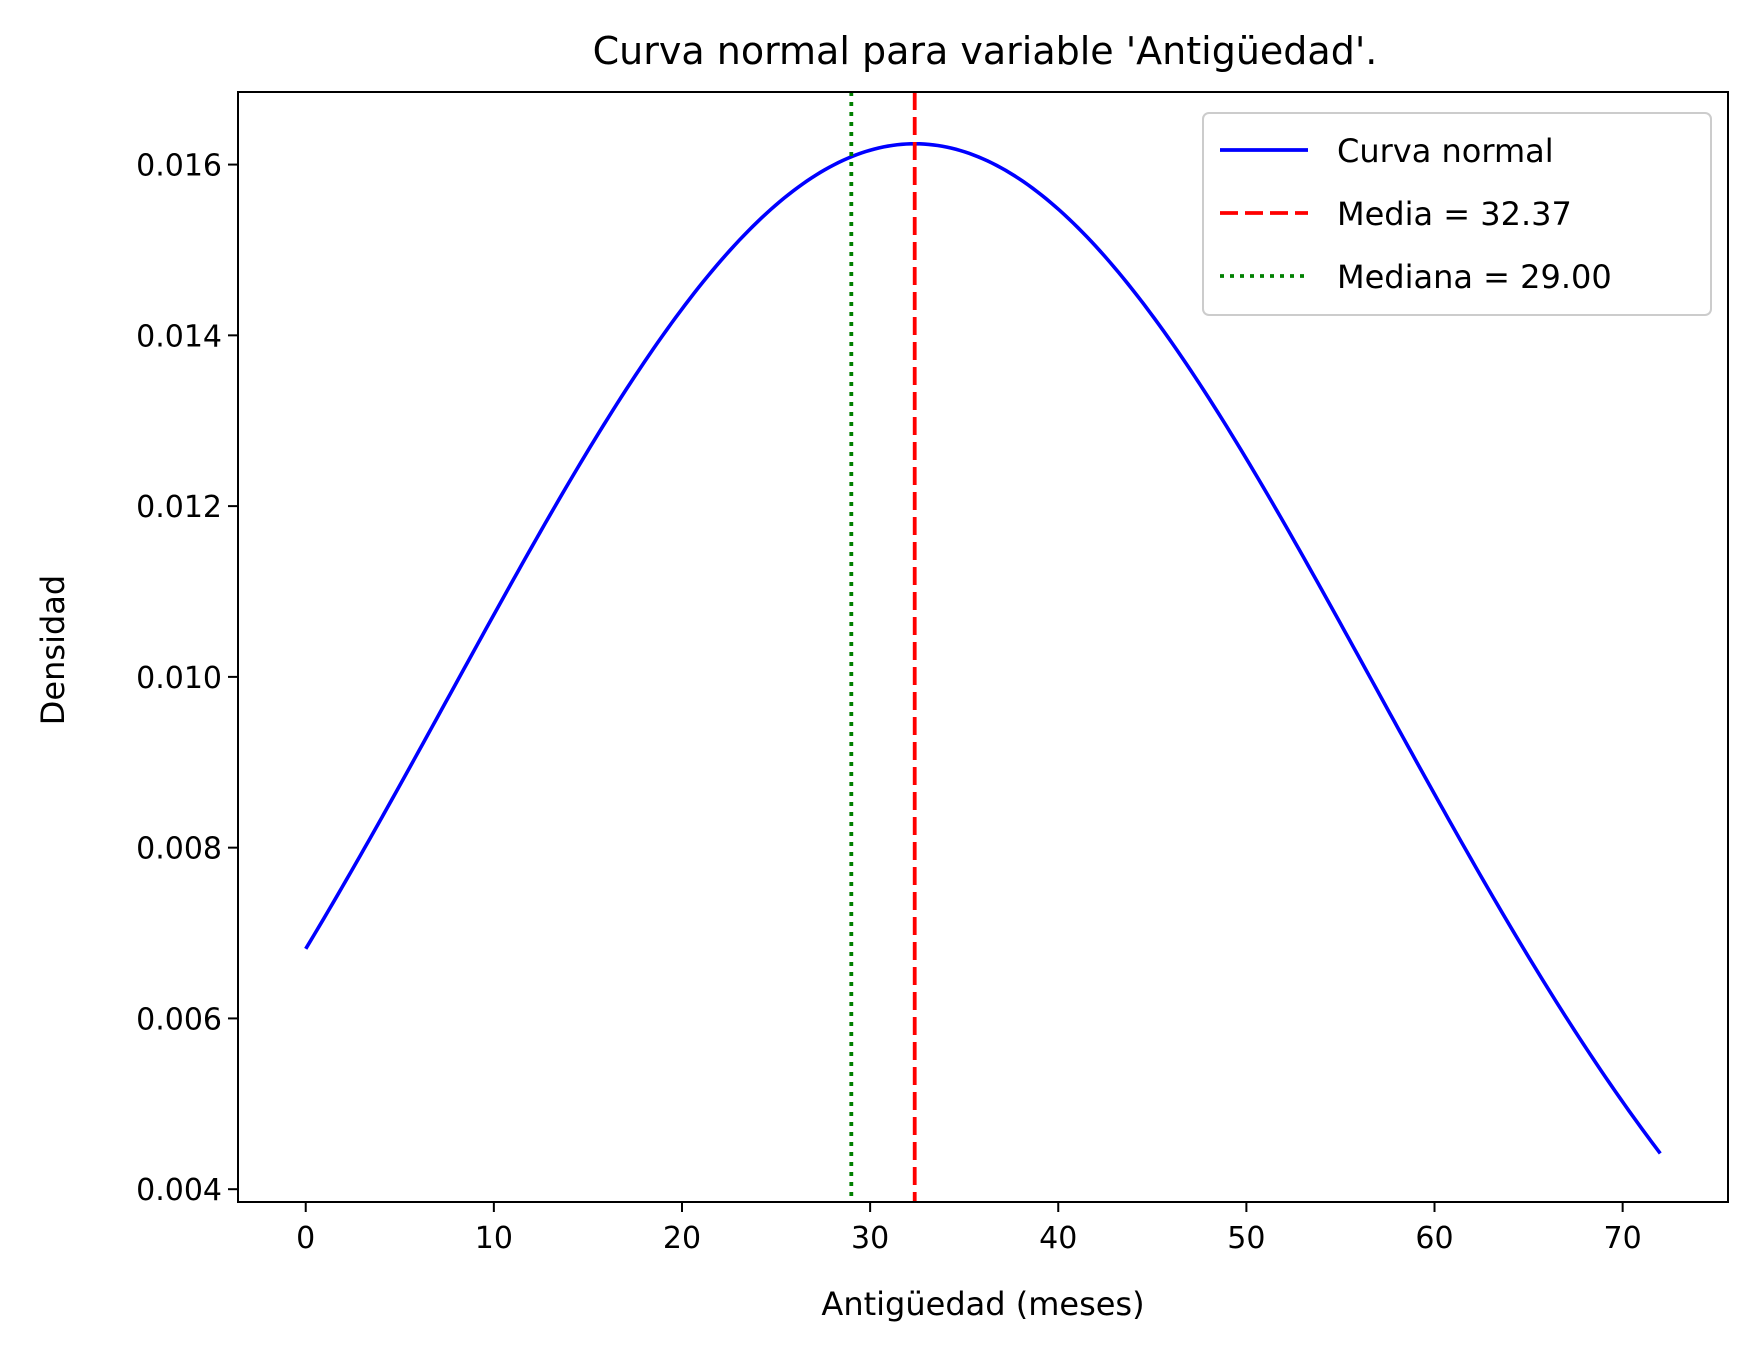  I want to click on y-tick-label: 0.014, so click(179, 336).